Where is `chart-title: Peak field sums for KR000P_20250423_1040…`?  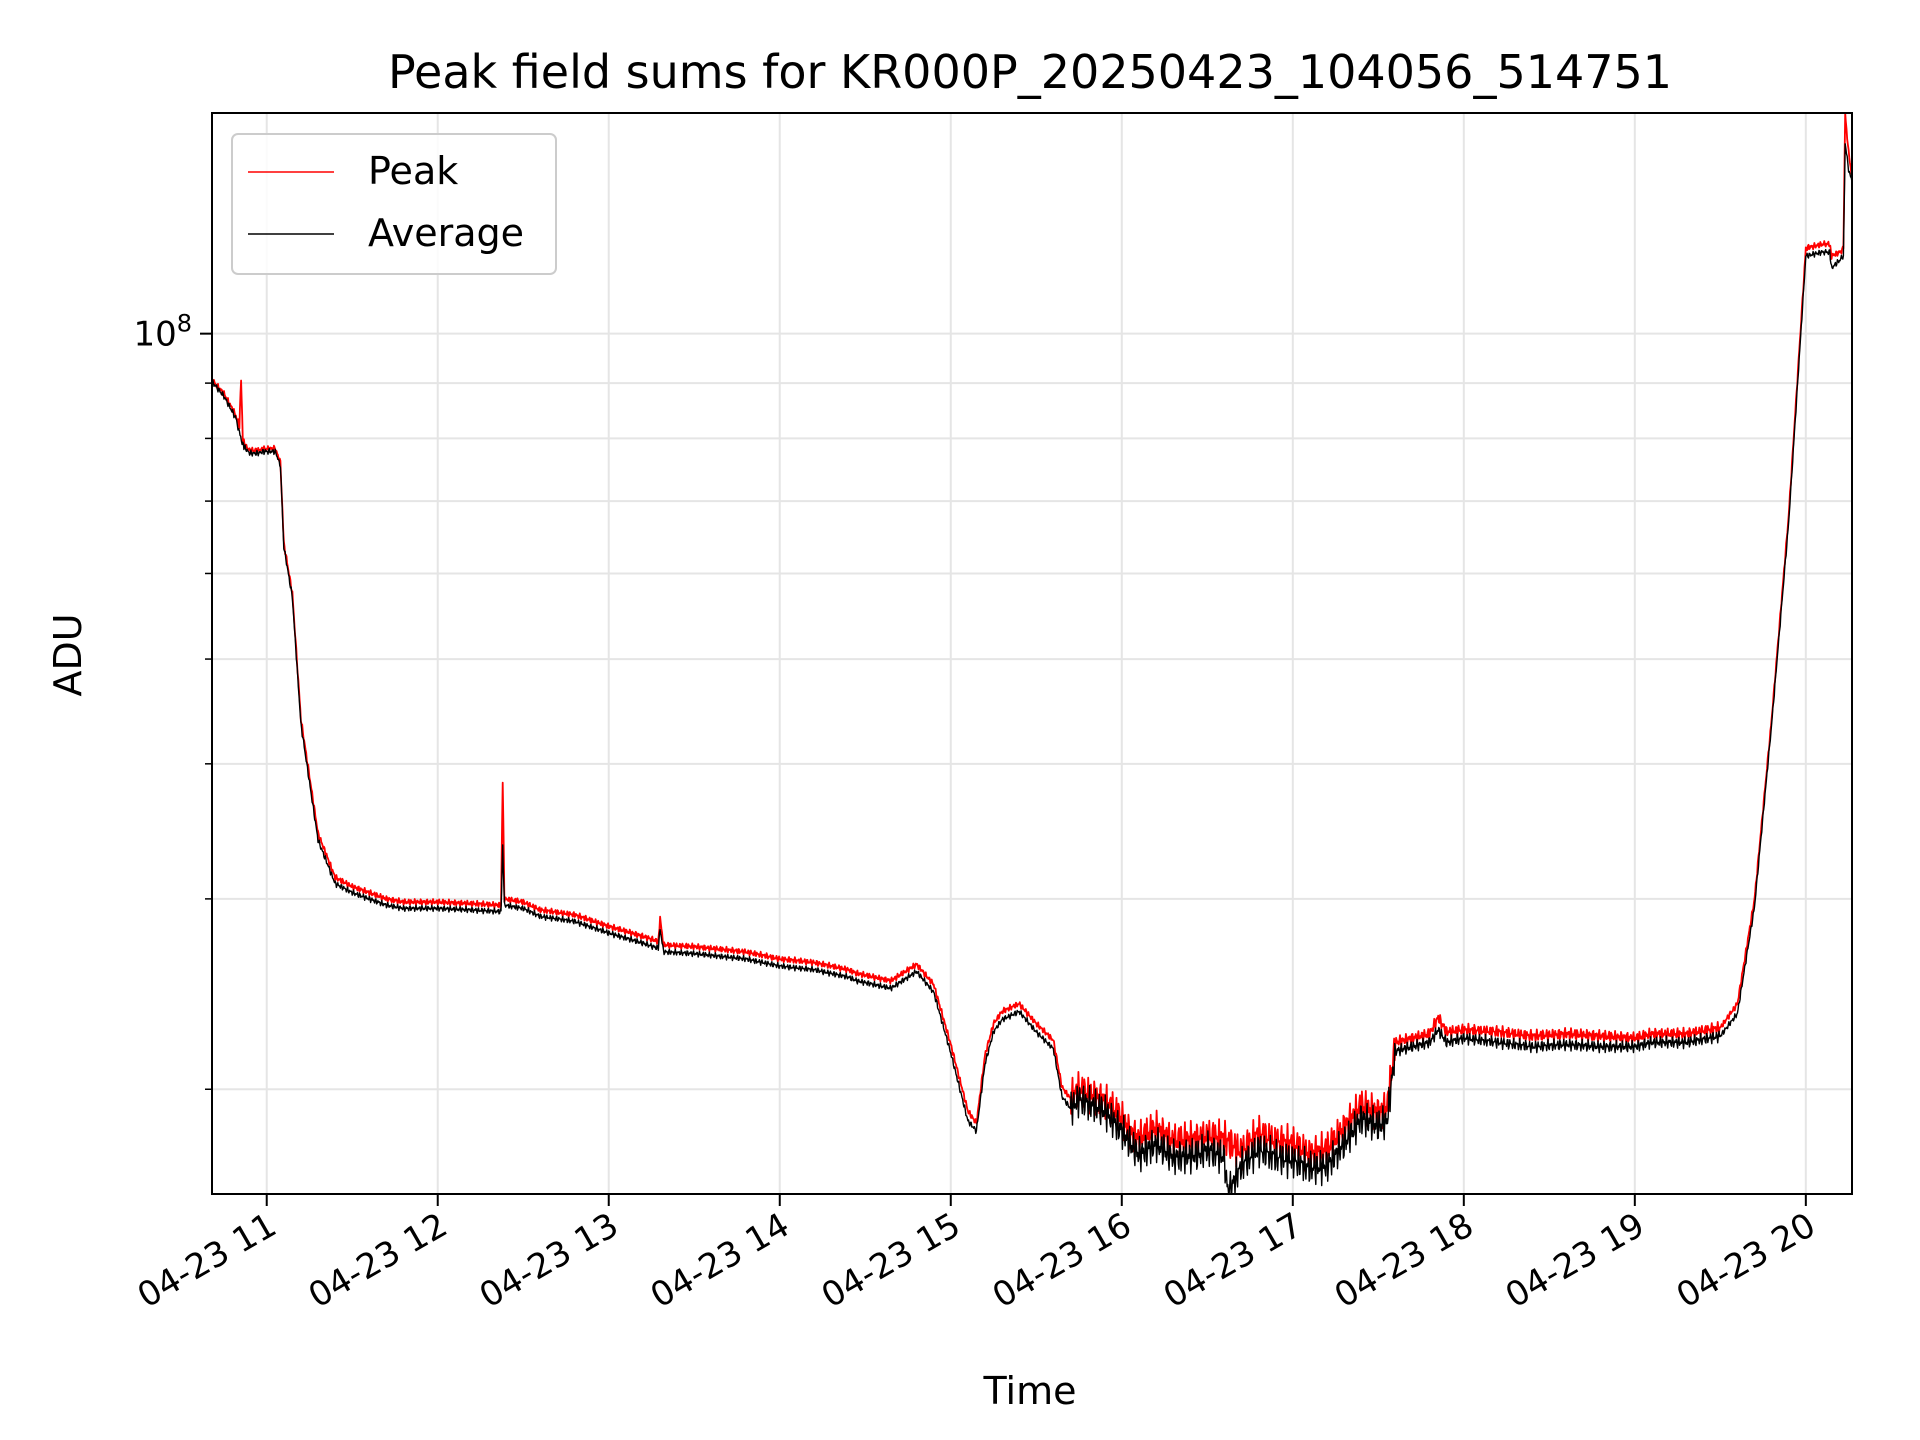
chart-title: Peak field sums for KR000P_20250423_1040… is located at coordinates (1030, 72).